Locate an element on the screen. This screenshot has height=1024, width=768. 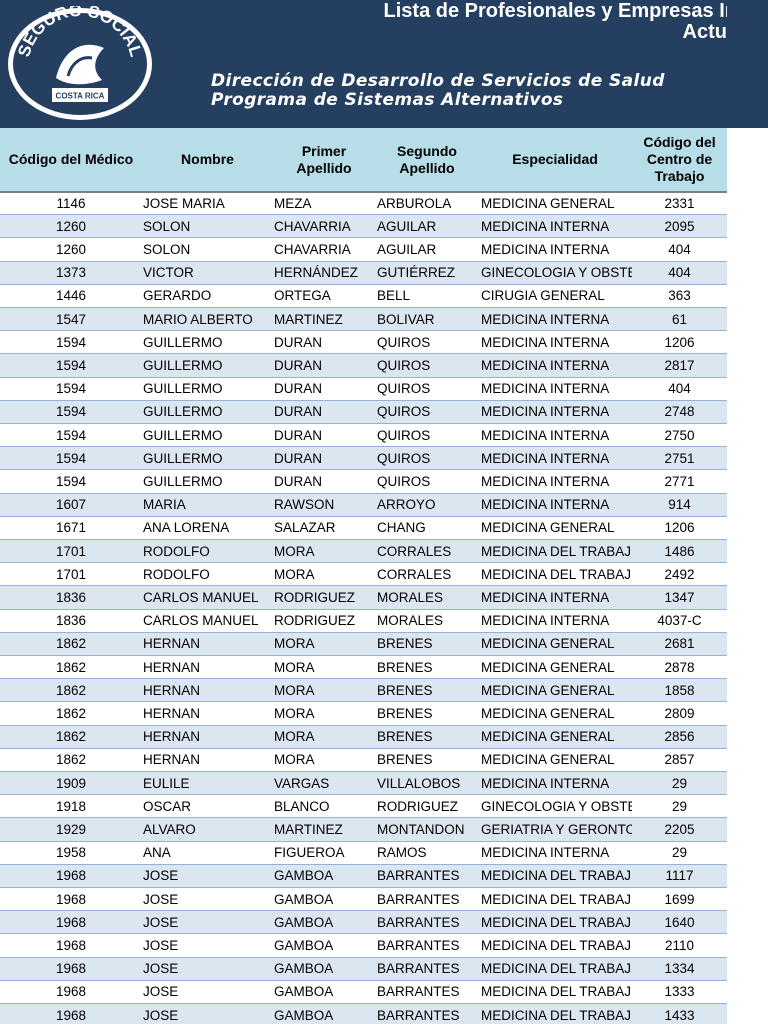
table-cell: AGUILAR is located at coordinates (407, 249).